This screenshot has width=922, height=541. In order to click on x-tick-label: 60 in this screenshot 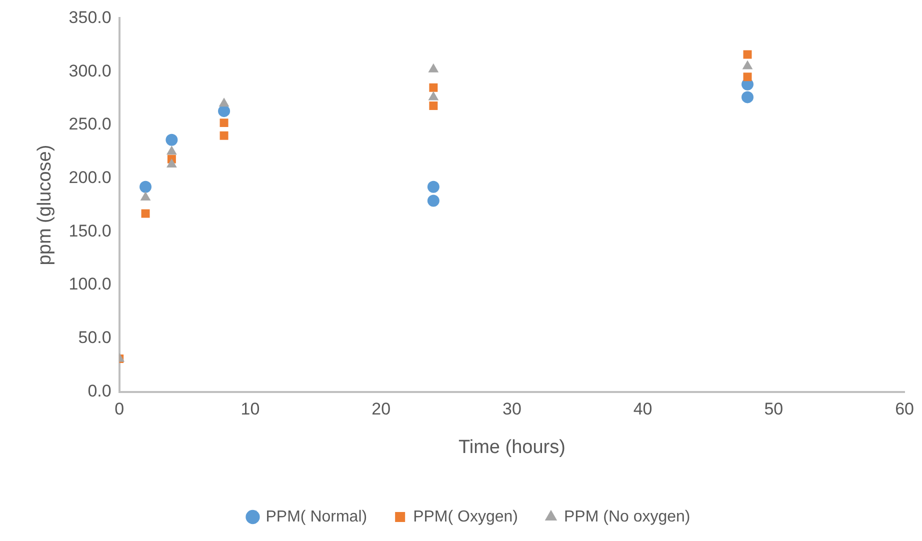, I will do `click(904, 409)`.